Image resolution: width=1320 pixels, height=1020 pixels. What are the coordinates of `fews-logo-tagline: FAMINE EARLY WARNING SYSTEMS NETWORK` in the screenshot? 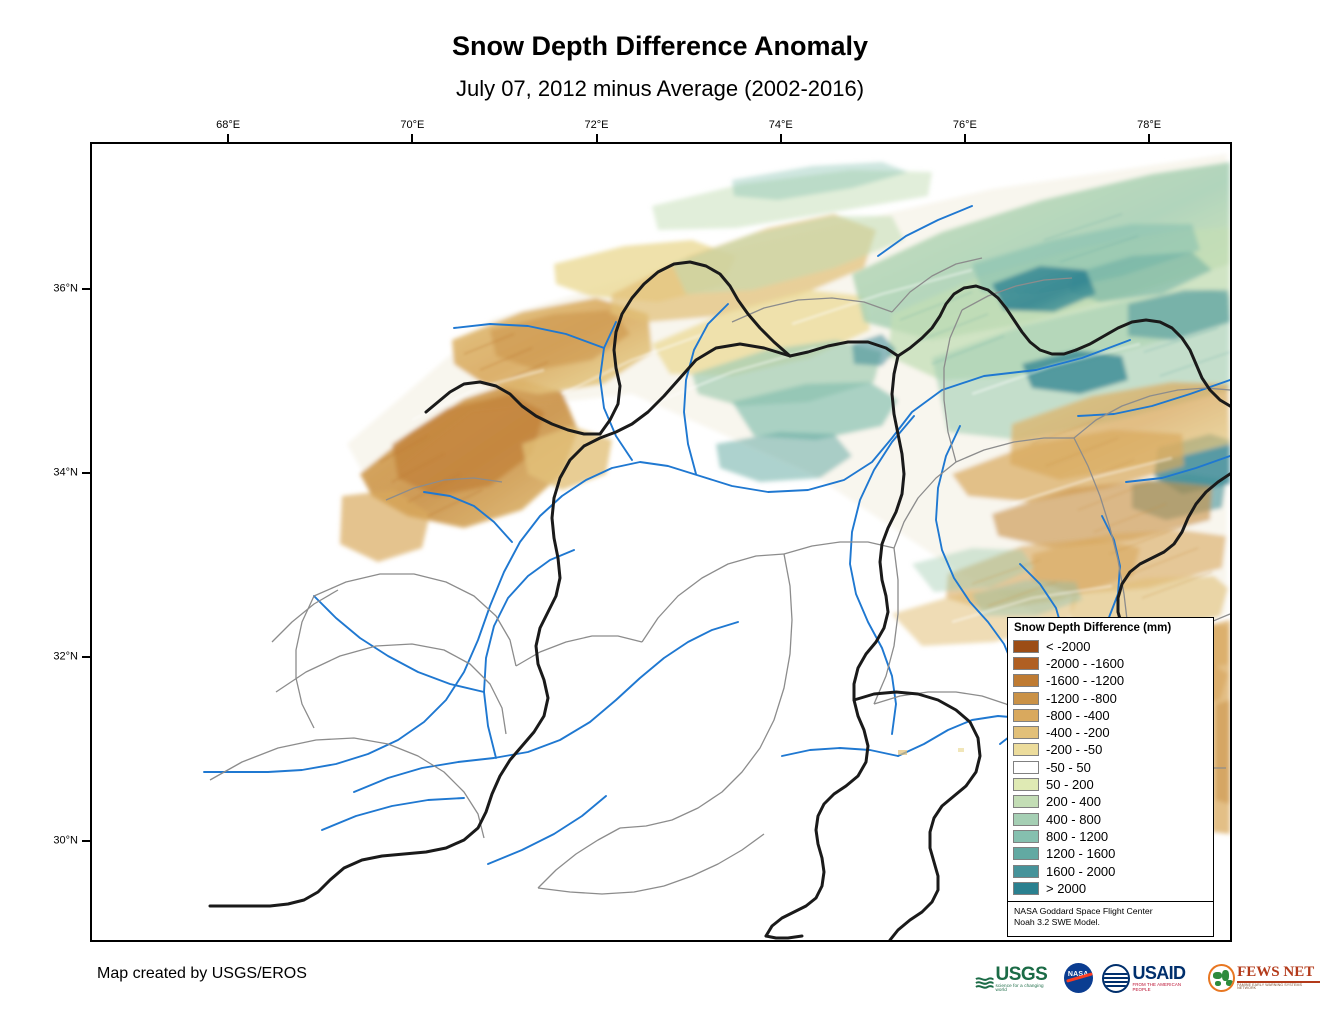 It's located at (1270, 986).